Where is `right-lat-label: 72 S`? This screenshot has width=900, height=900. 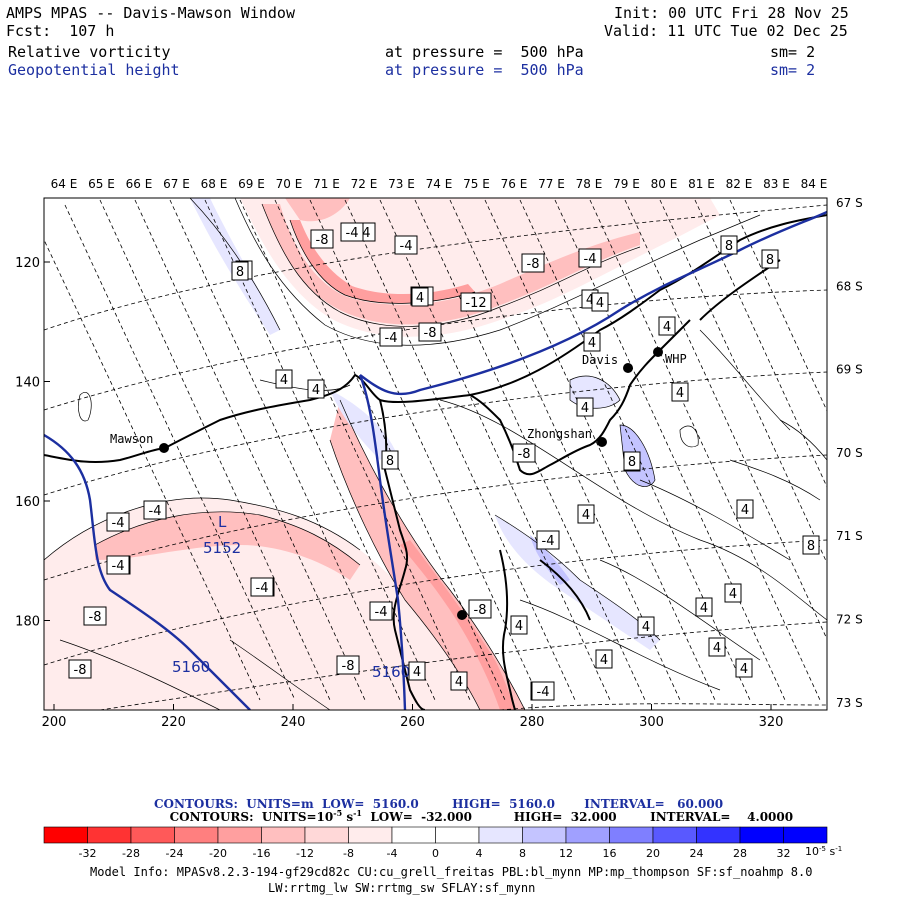 right-lat-label: 72 S is located at coordinates (849, 620).